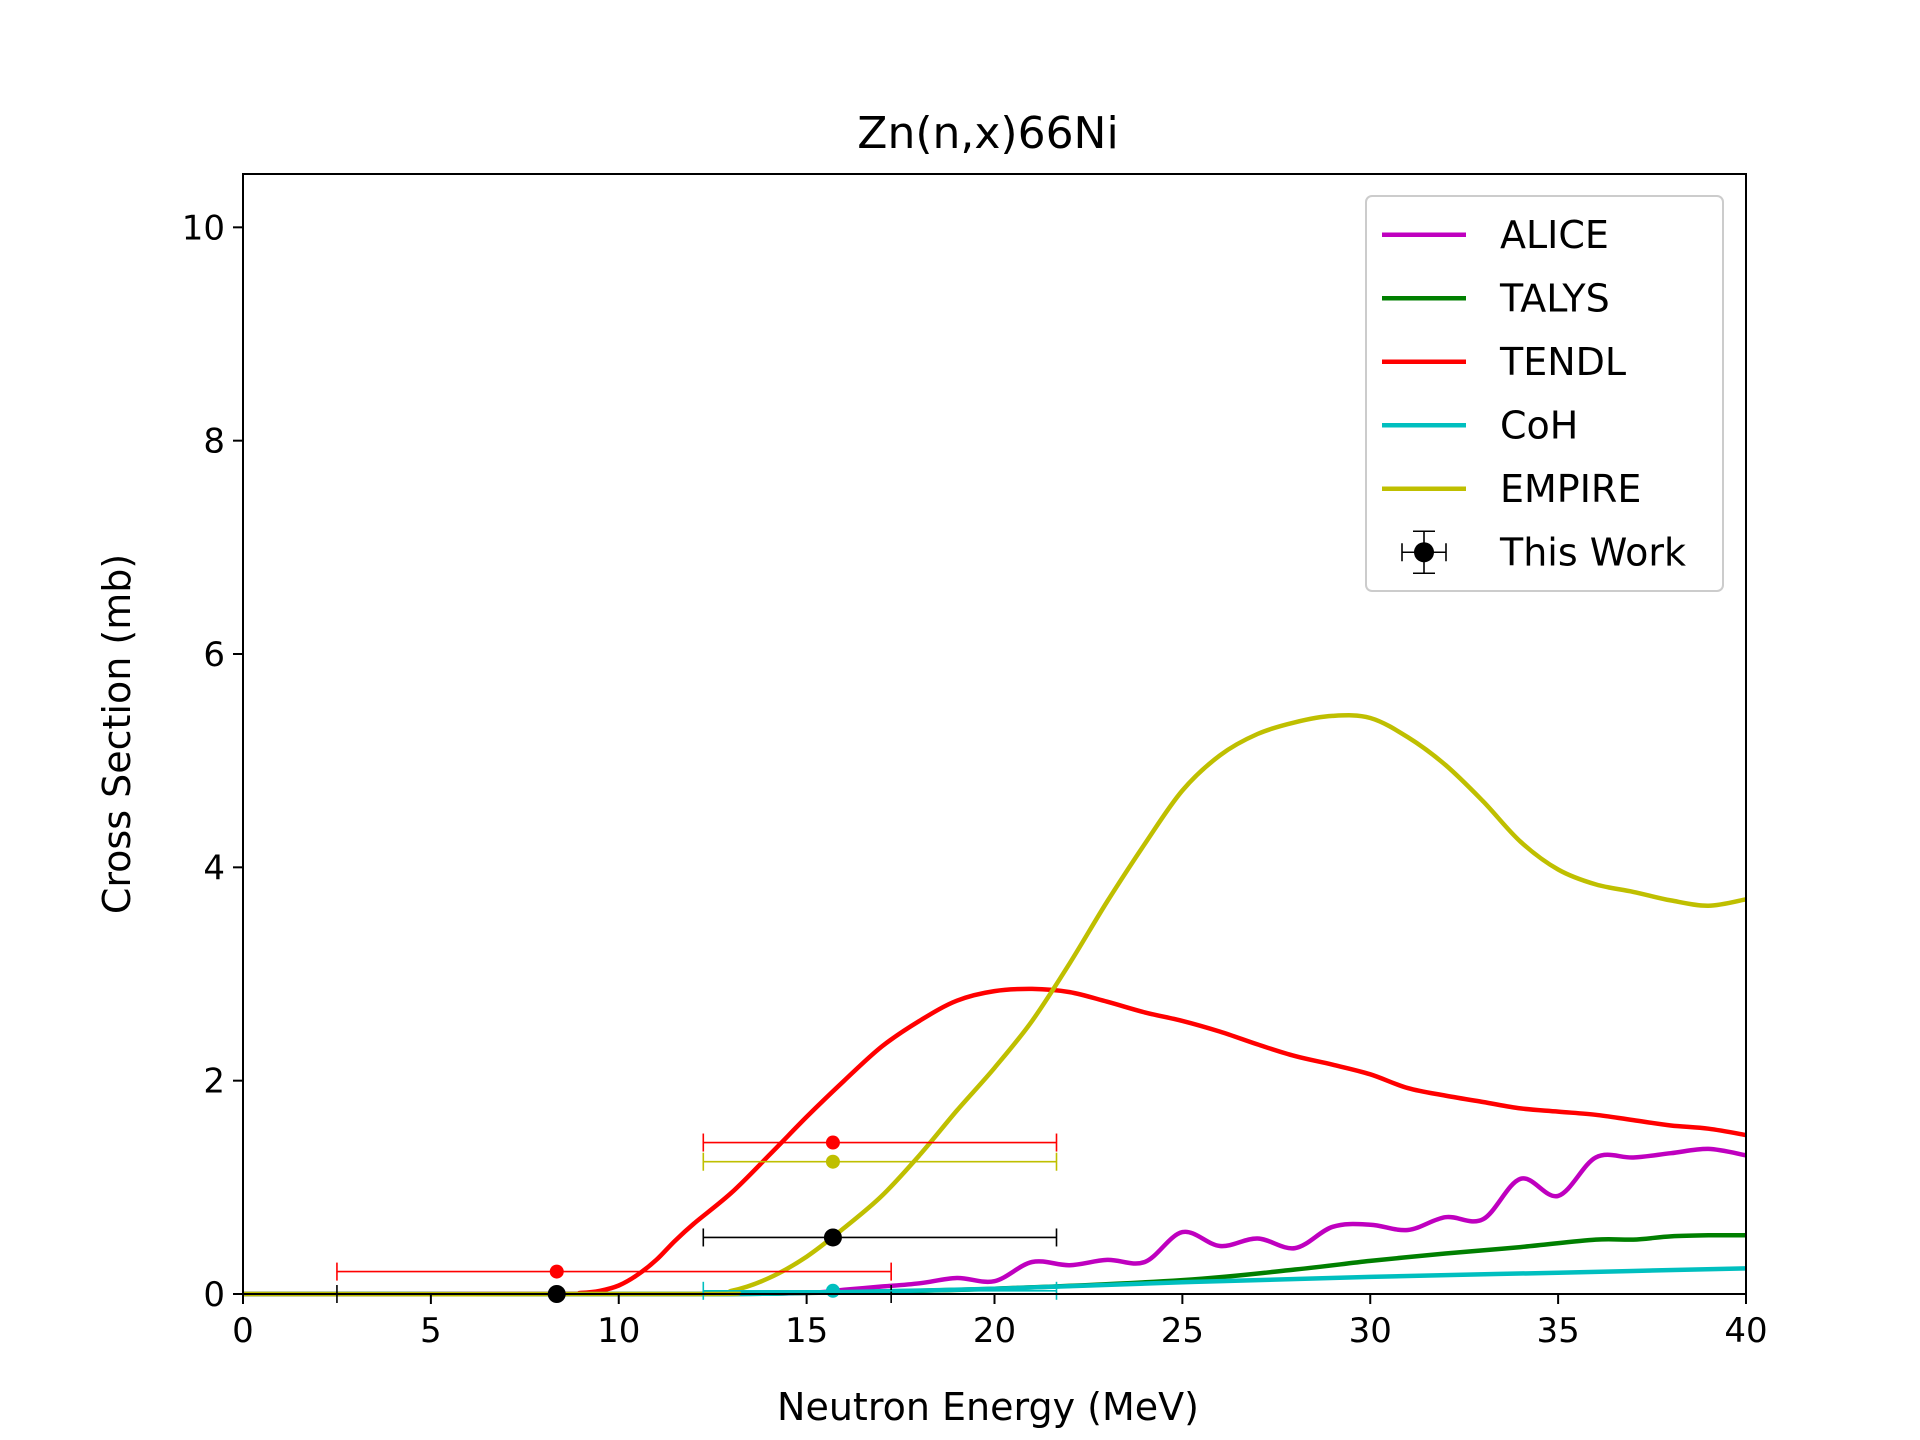  I want to click on x-tick-label: 20, so click(994, 1331).